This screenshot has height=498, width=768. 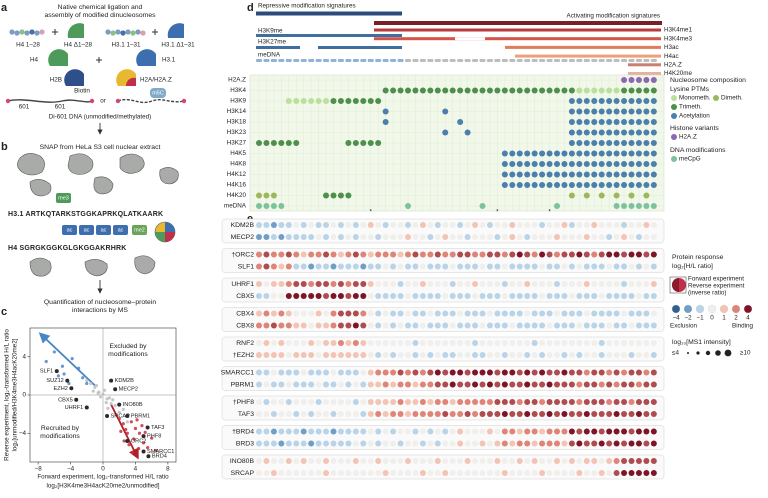 What do you see at coordinates (158, 93) in the screenshot?
I see `modification-label: m5C` at bounding box center [158, 93].